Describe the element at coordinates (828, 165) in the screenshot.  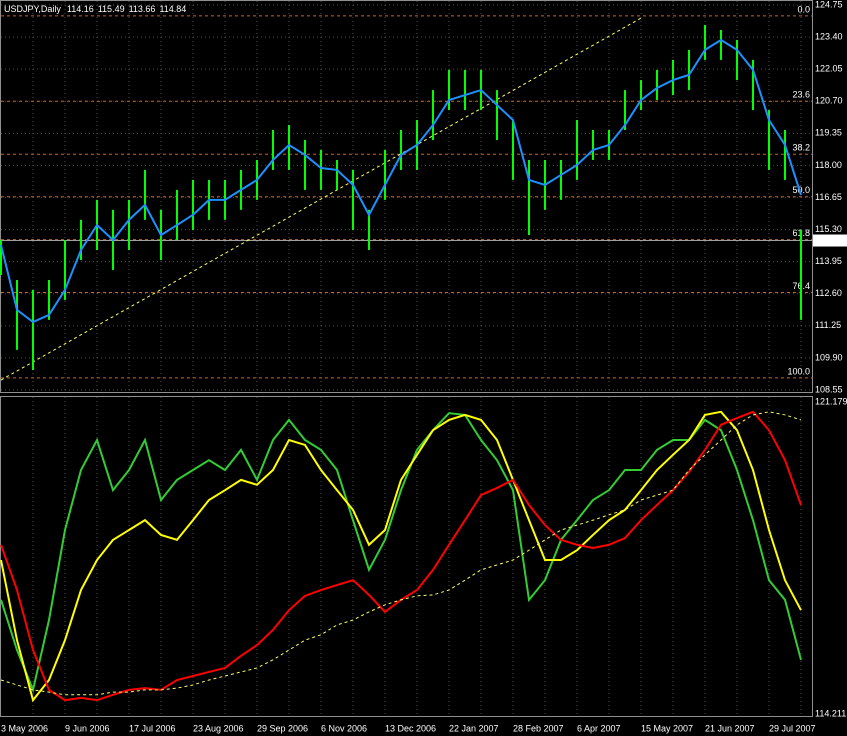
I see `y-tick-label: 118.00` at that location.